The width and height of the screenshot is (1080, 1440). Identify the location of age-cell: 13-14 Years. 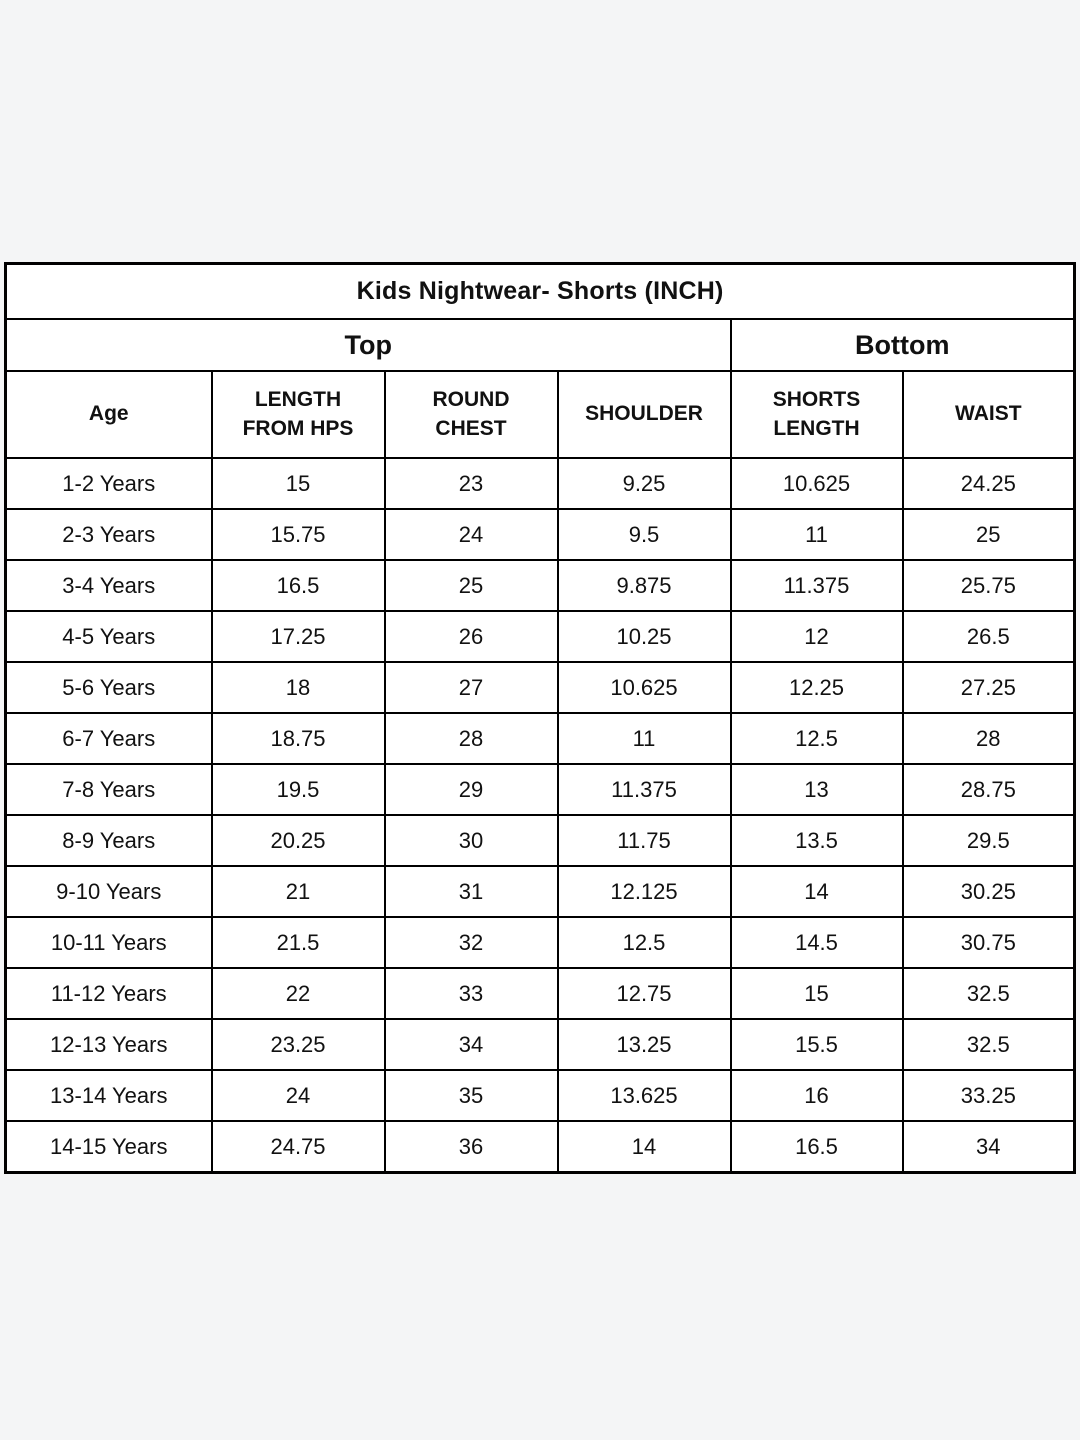
(108, 1095).